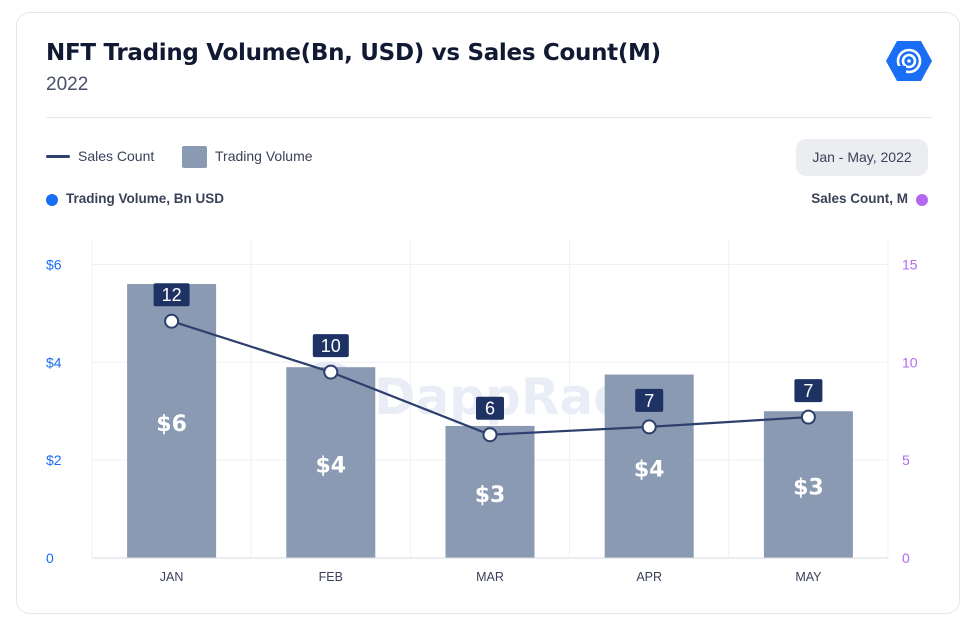  I want to click on chart-subtitle: 2022, so click(67, 84).